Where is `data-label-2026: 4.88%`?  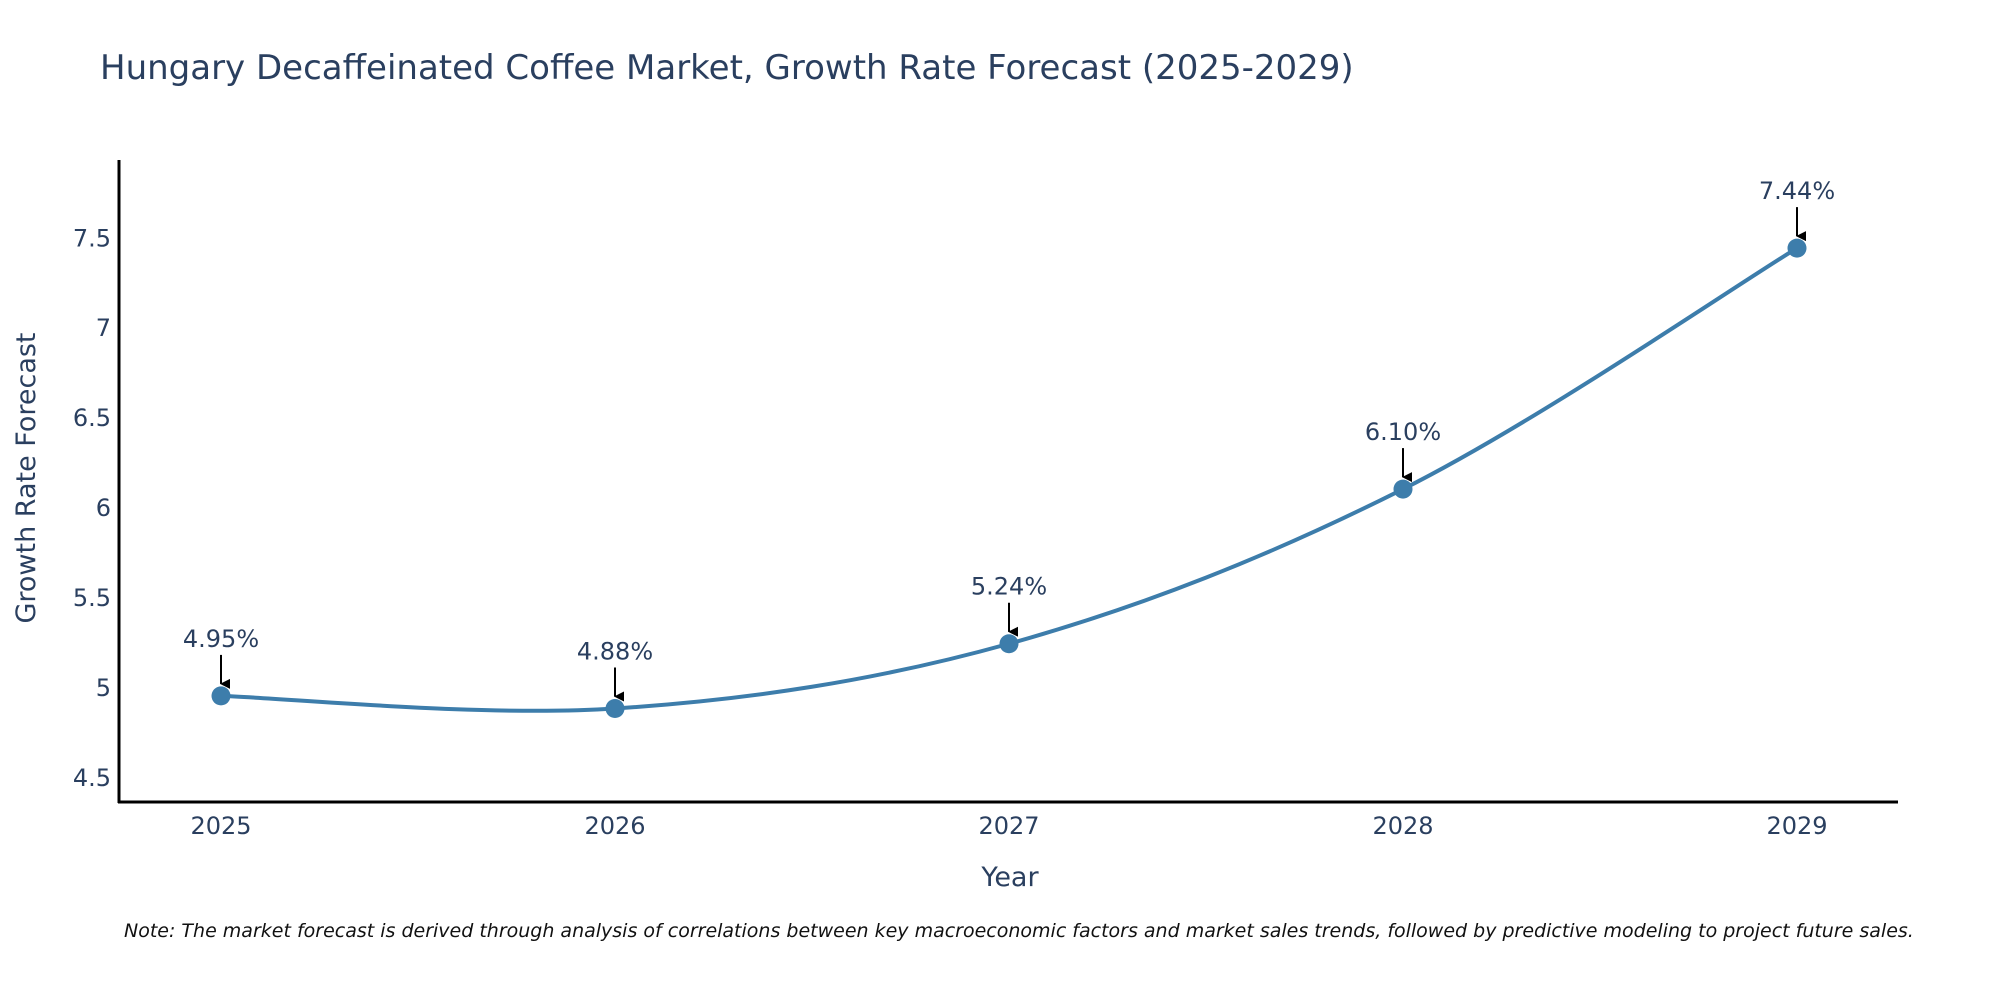 data-label-2026: 4.88% is located at coordinates (615, 651).